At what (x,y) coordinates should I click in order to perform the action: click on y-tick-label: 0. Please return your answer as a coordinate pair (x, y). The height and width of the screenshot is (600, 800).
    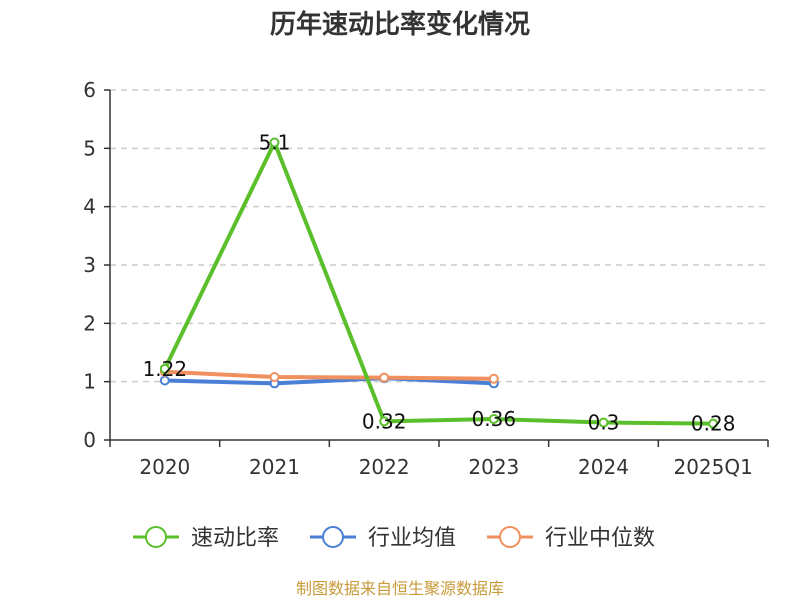
    Looking at the image, I should click on (89, 440).